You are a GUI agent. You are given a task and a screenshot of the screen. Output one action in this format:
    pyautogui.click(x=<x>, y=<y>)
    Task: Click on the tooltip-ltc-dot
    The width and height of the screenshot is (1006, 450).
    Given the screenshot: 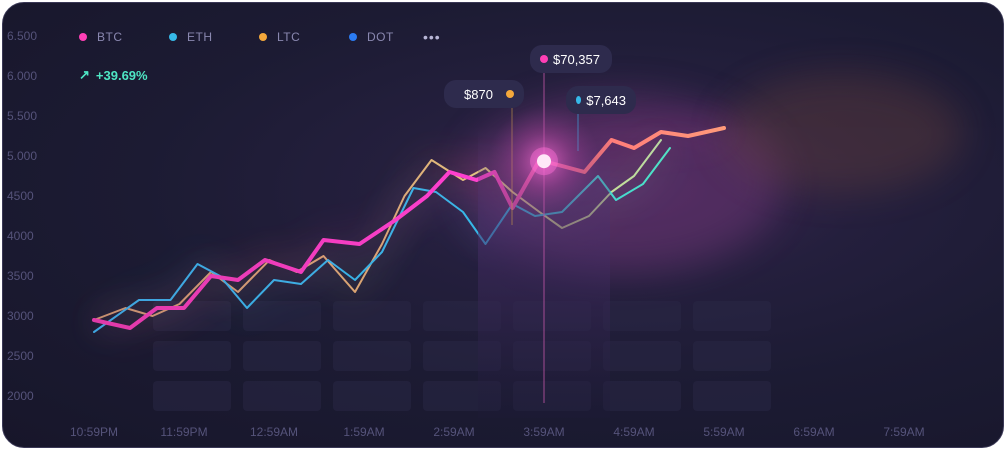 What is the action you would take?
    pyautogui.click(x=510, y=94)
    